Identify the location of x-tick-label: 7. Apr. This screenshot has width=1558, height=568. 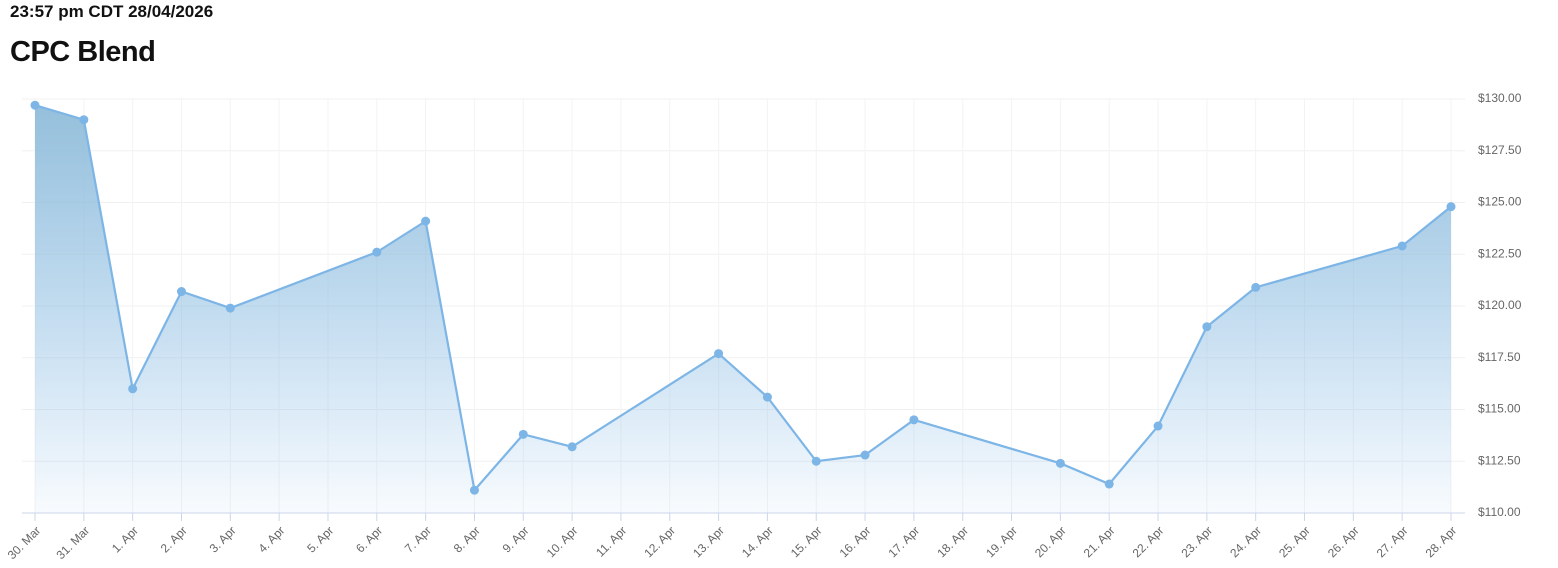
(418, 539).